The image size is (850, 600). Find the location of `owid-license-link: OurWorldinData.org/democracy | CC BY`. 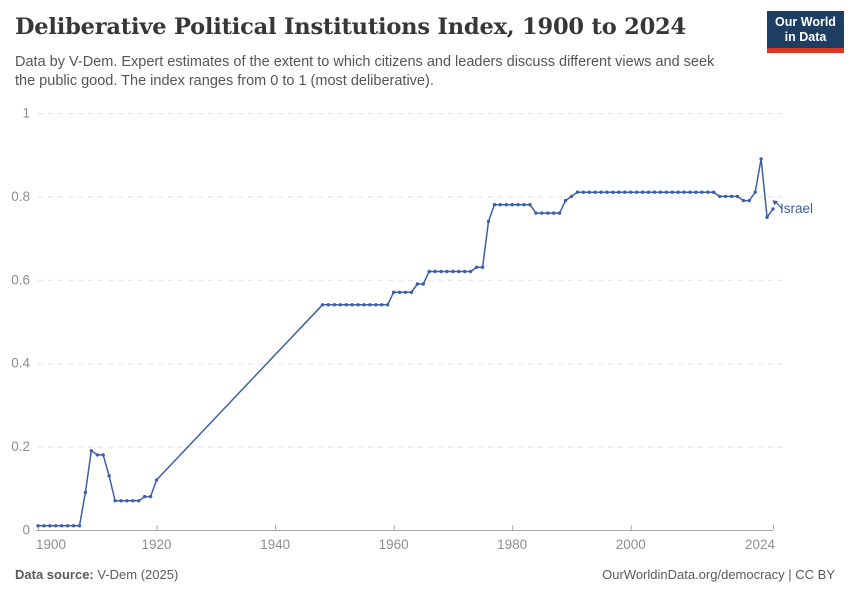

owid-license-link: OurWorldinData.org/democracy | CC BY is located at coordinates (718, 574).